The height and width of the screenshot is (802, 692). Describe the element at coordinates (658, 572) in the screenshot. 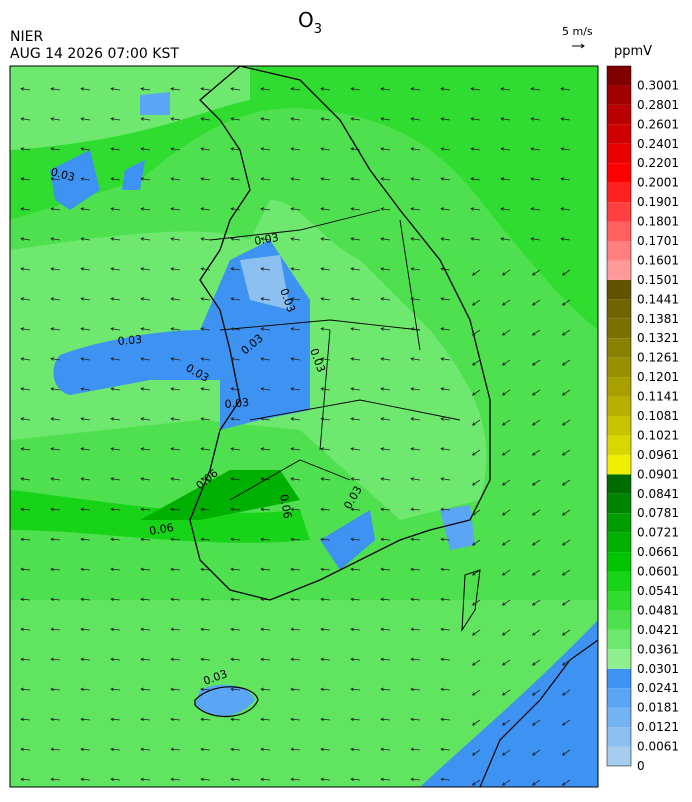

I see `colorbar-label: 0.0601` at that location.